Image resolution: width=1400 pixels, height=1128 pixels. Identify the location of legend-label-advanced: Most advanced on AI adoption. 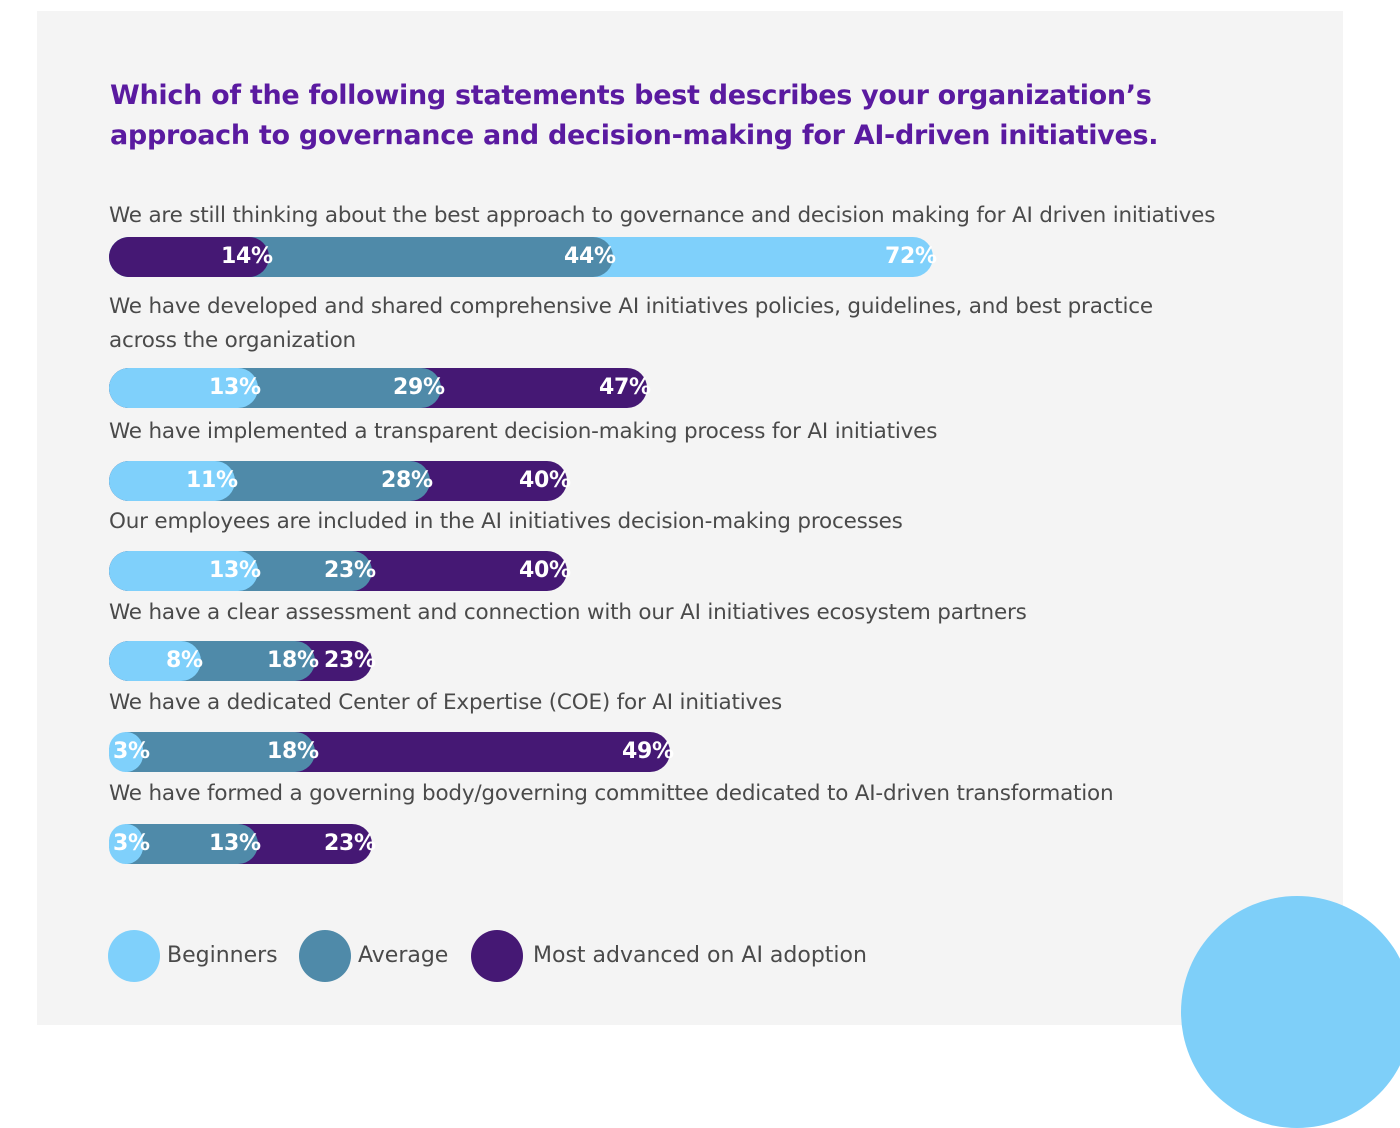
(700, 955).